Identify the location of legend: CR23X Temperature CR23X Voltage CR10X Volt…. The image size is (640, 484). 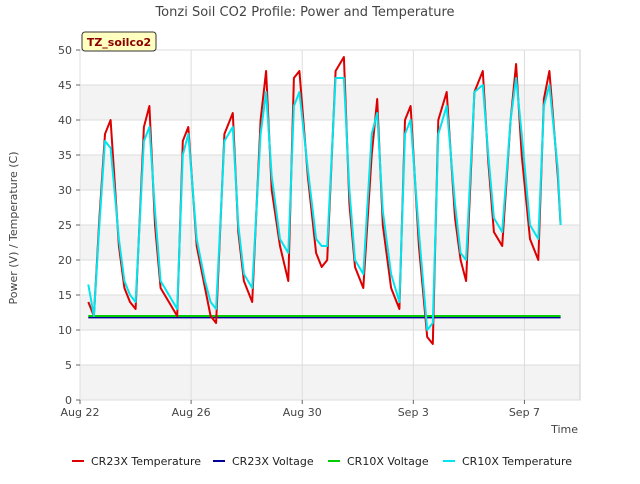
(322, 461).